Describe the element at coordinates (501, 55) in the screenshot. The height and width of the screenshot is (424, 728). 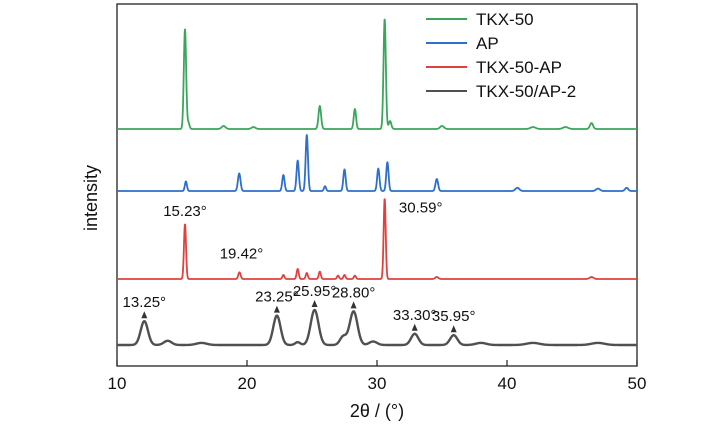
I see `legend: TKX-50 AP TKX-50-AP TKX-50/AP-2` at that location.